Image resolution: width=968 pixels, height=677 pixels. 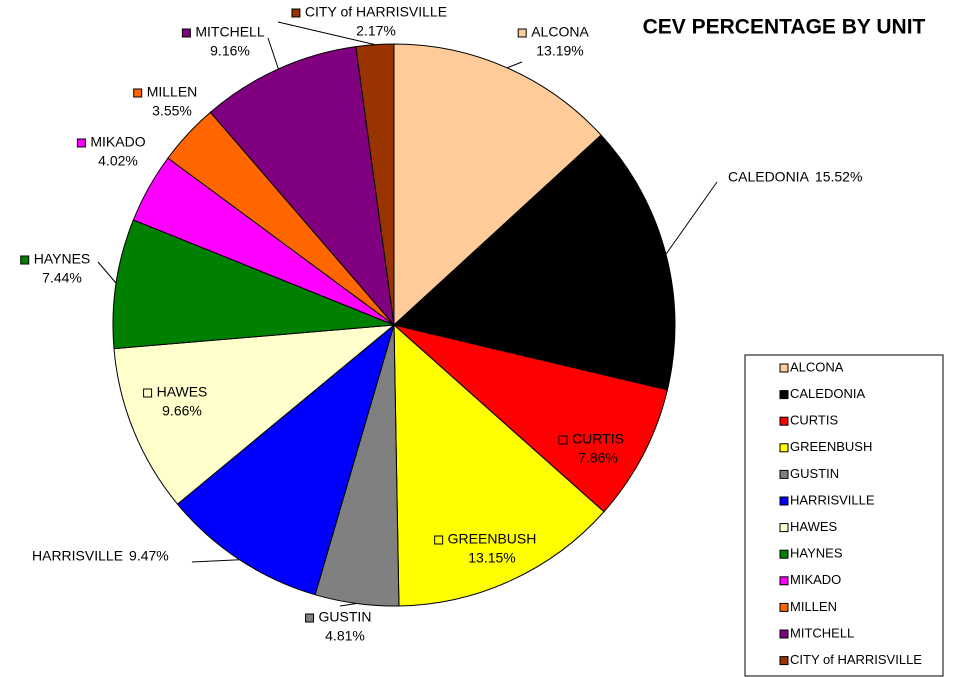 I want to click on legend-label: MILLEN, so click(x=813, y=606).